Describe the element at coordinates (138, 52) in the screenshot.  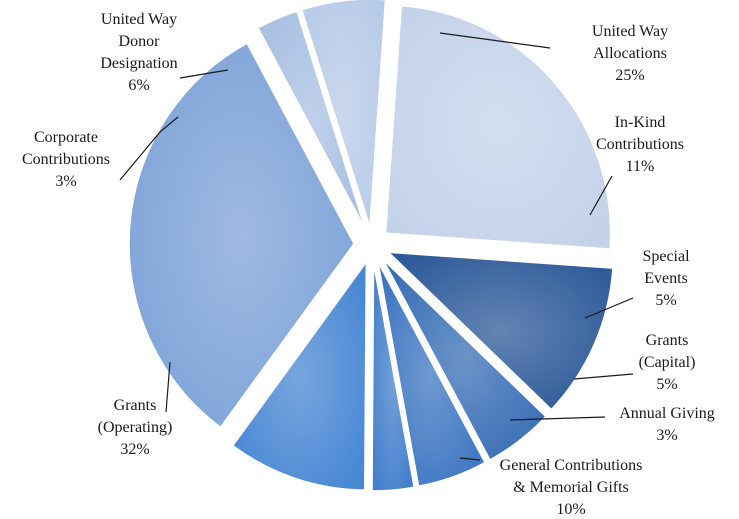
I see `slice-label: United Way Donor Designation 6%` at that location.